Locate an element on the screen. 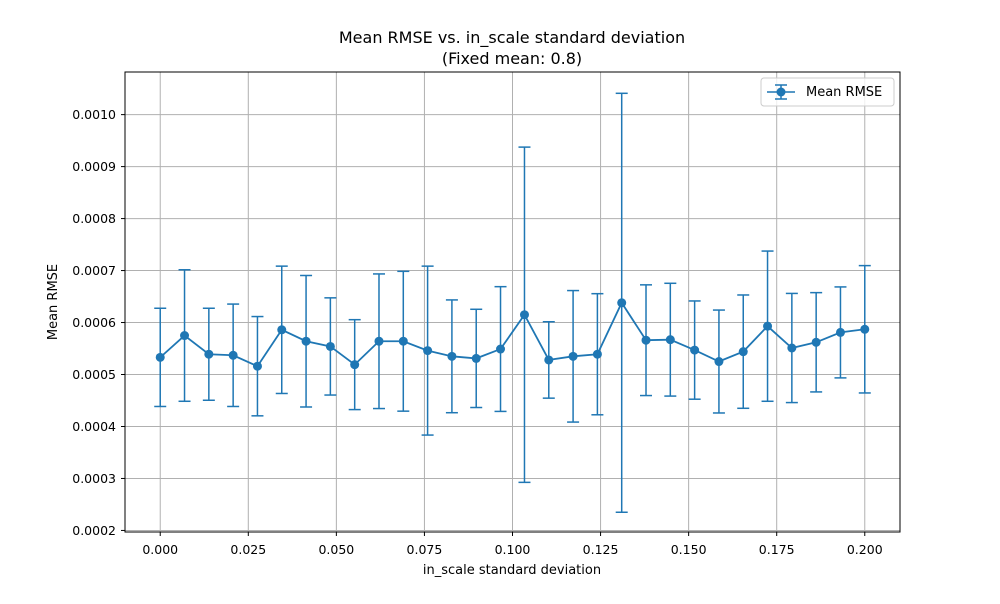 This screenshot has height=604, width=1000. x-tick-label: 0.050 is located at coordinates (336, 549).